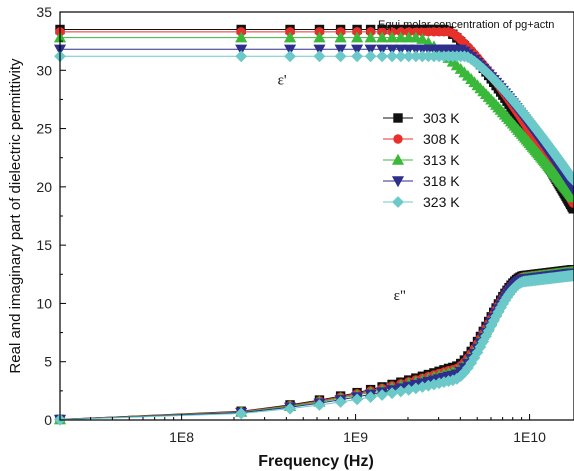  I want to click on legend-label: 318 K, so click(441, 181).